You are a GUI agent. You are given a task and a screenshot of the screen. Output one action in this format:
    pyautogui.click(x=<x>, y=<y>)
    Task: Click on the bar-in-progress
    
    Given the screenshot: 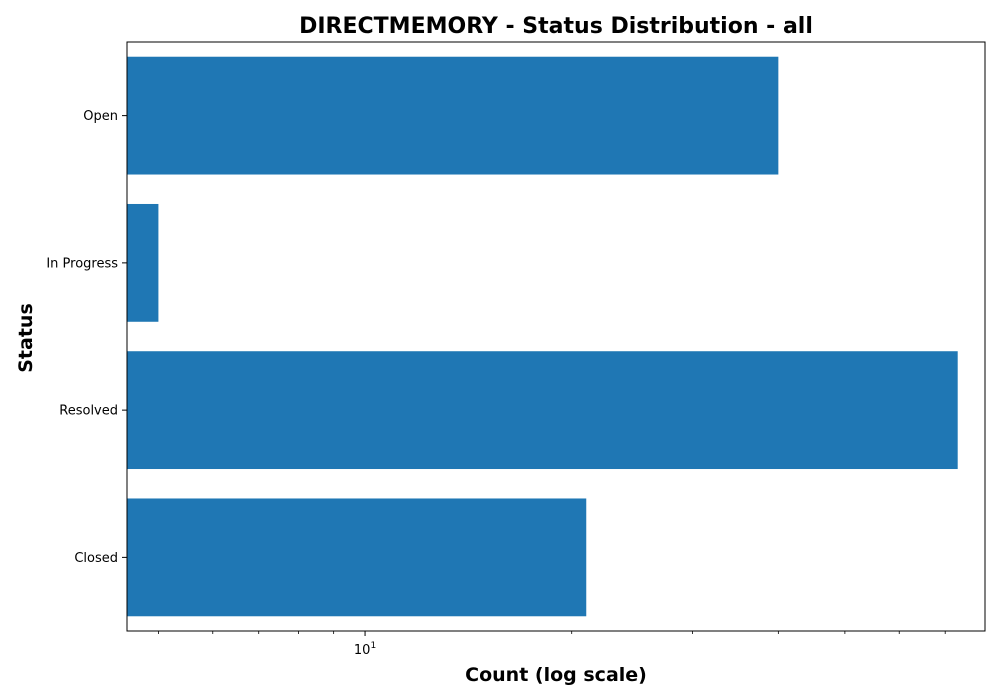 What is the action you would take?
    pyautogui.click(x=143, y=262)
    